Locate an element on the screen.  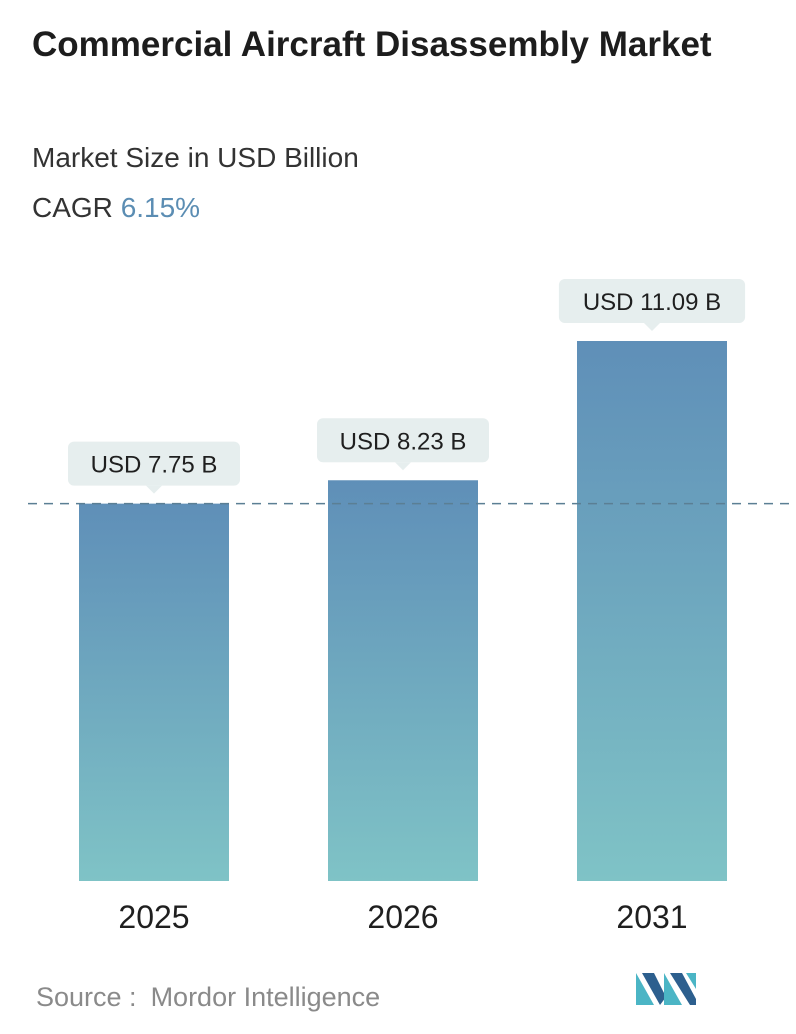
chart-title: Commercial Aircraft Disassembly Market is located at coordinates (372, 44).